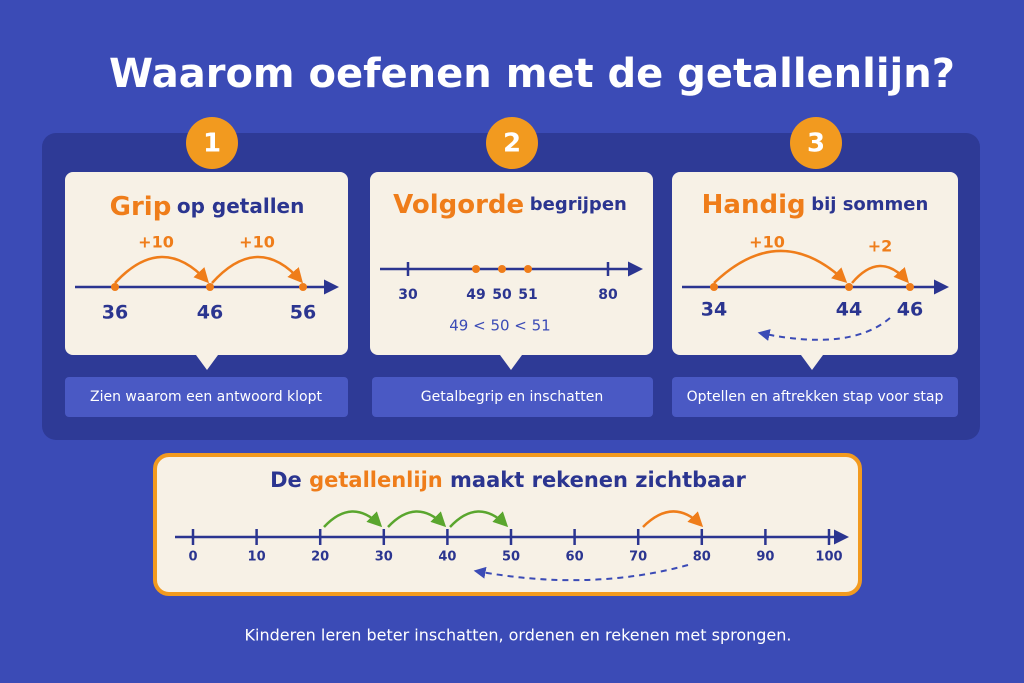 The width and height of the screenshot is (1024, 683). Describe the element at coordinates (510, 205) in the screenshot. I see `card-heading: Volgorde begrijpen` at that location.